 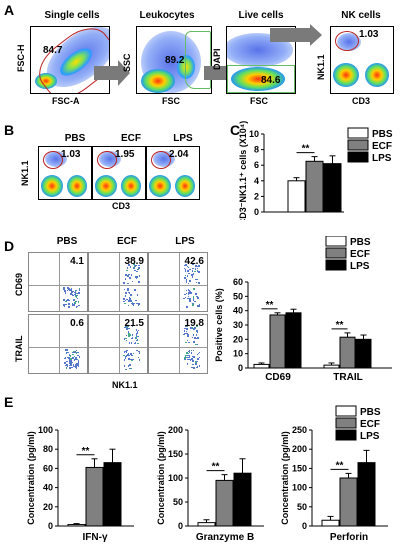 I want to click on ylabel-dapi: DAPI, so click(x=217, y=59).